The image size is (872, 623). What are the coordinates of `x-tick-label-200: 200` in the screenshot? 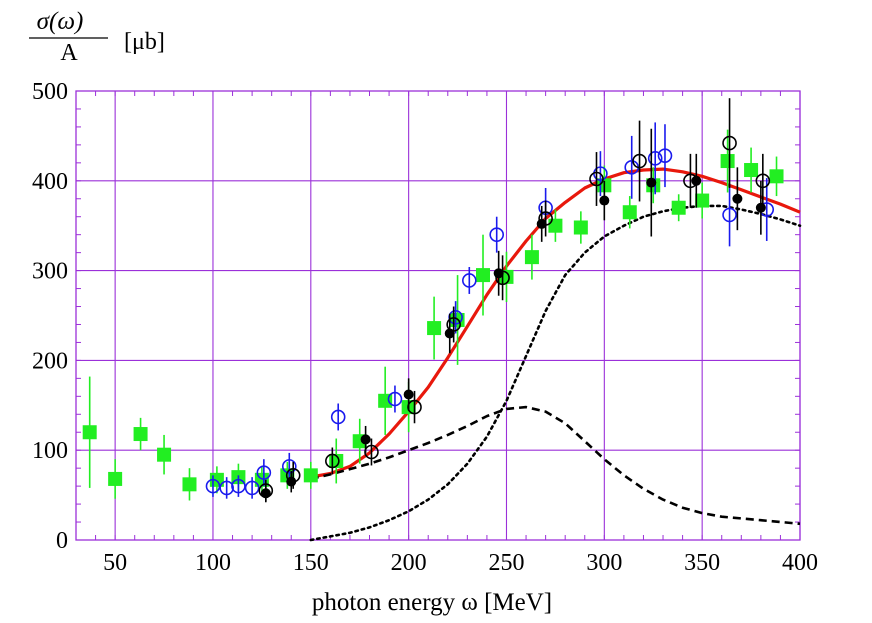 It's located at (409, 563).